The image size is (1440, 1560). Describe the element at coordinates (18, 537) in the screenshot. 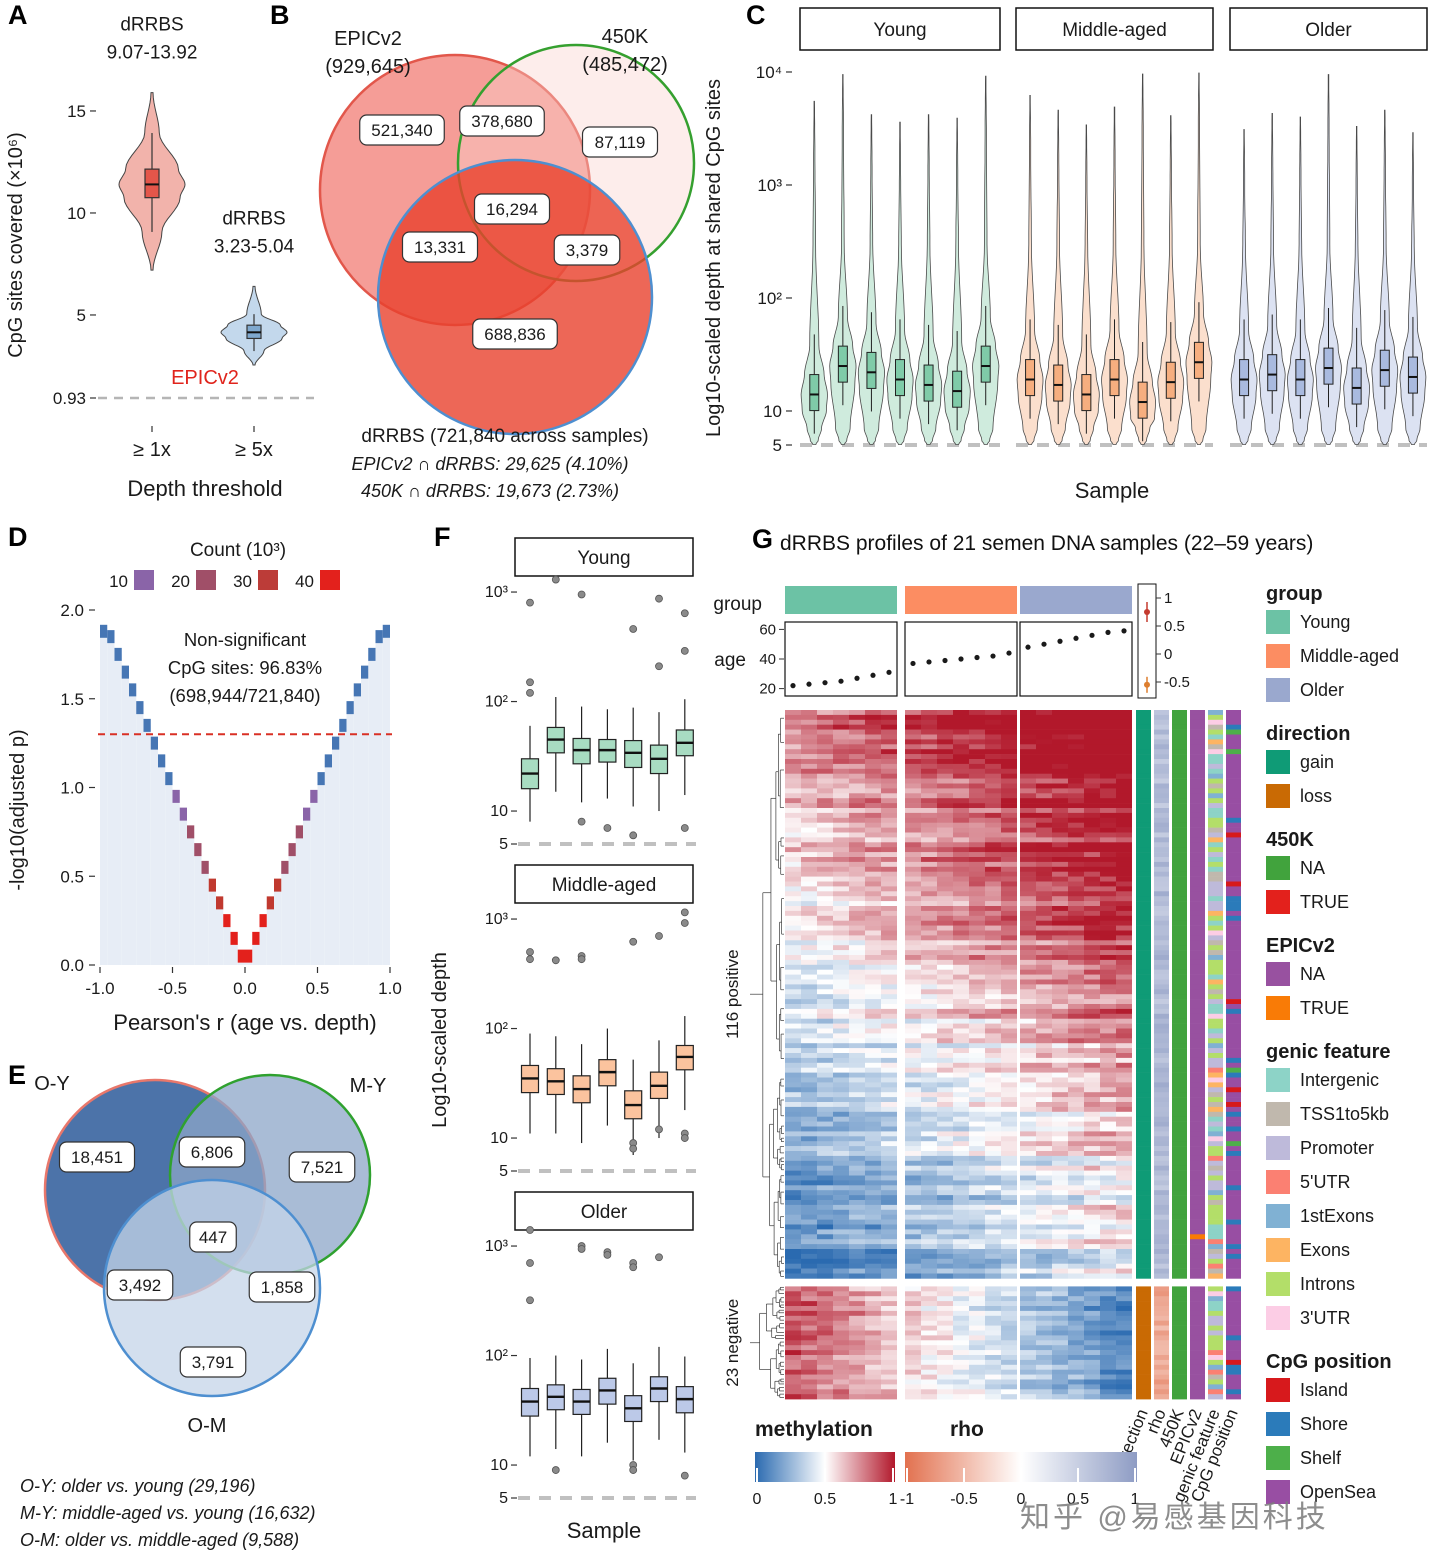

I see `panel-d-letter: D` at that location.